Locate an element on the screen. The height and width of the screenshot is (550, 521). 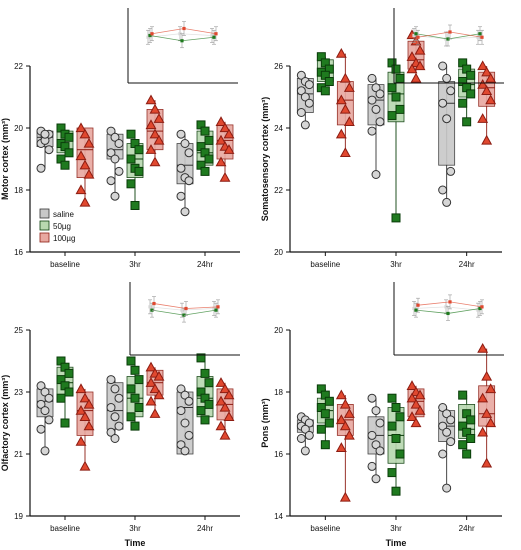
legend-label-ug100: 100µg is located at coordinates (64, 238).